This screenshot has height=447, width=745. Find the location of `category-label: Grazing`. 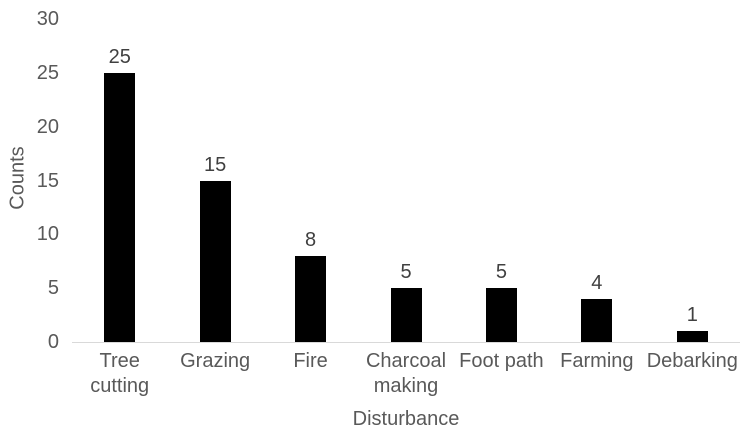

category-label: Grazing is located at coordinates (215, 361).